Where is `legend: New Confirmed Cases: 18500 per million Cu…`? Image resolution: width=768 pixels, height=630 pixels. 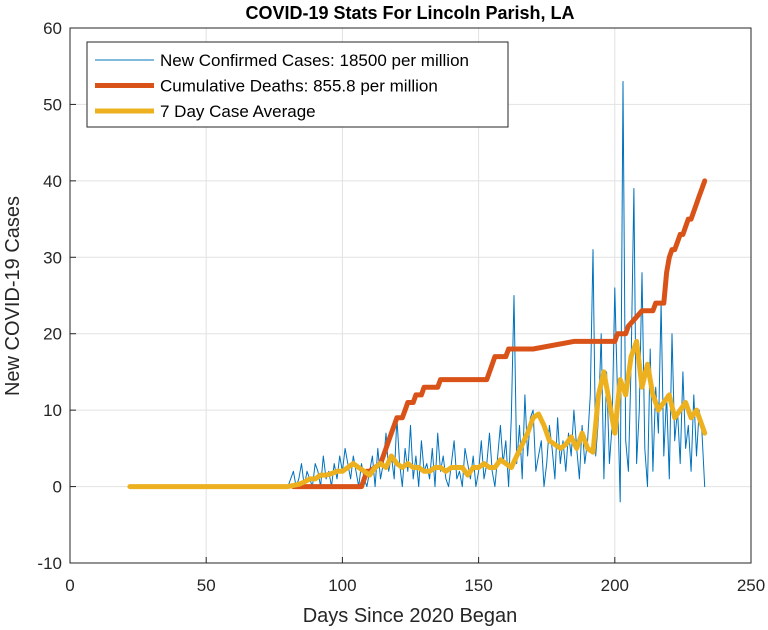 legend: New Confirmed Cases: 18500 per million Cu… is located at coordinates (297, 84).